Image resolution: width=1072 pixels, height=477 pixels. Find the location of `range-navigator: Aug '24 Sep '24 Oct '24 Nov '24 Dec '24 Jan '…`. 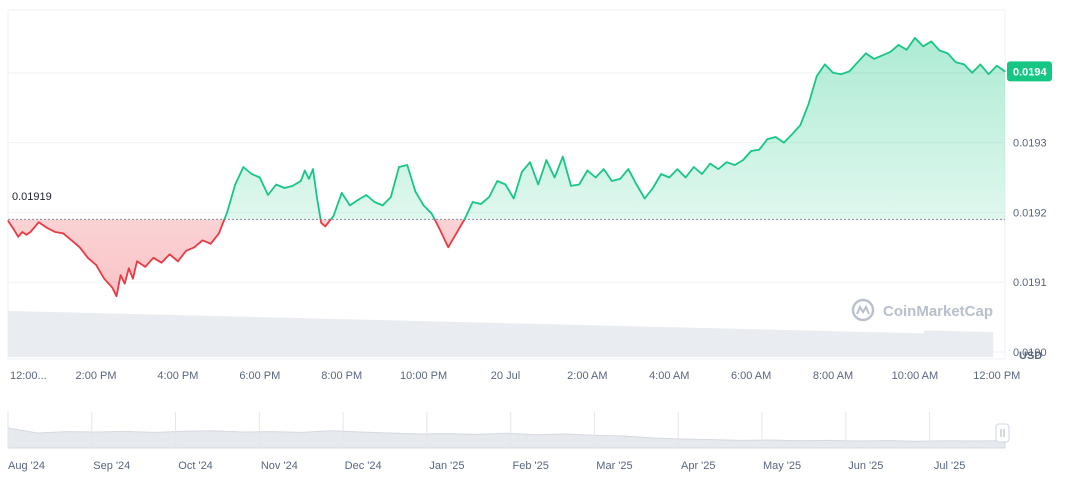

range-navigator: Aug '24 Sep '24 Oct '24 Nov '24 Dec '24 Jan '… is located at coordinates (508, 442).